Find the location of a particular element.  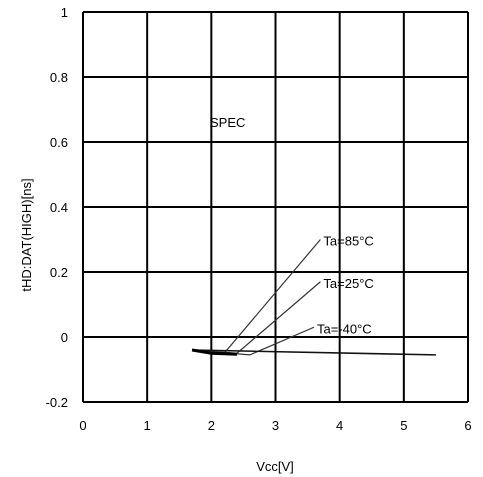

y-tick-label: 0.2 is located at coordinates (59, 272).